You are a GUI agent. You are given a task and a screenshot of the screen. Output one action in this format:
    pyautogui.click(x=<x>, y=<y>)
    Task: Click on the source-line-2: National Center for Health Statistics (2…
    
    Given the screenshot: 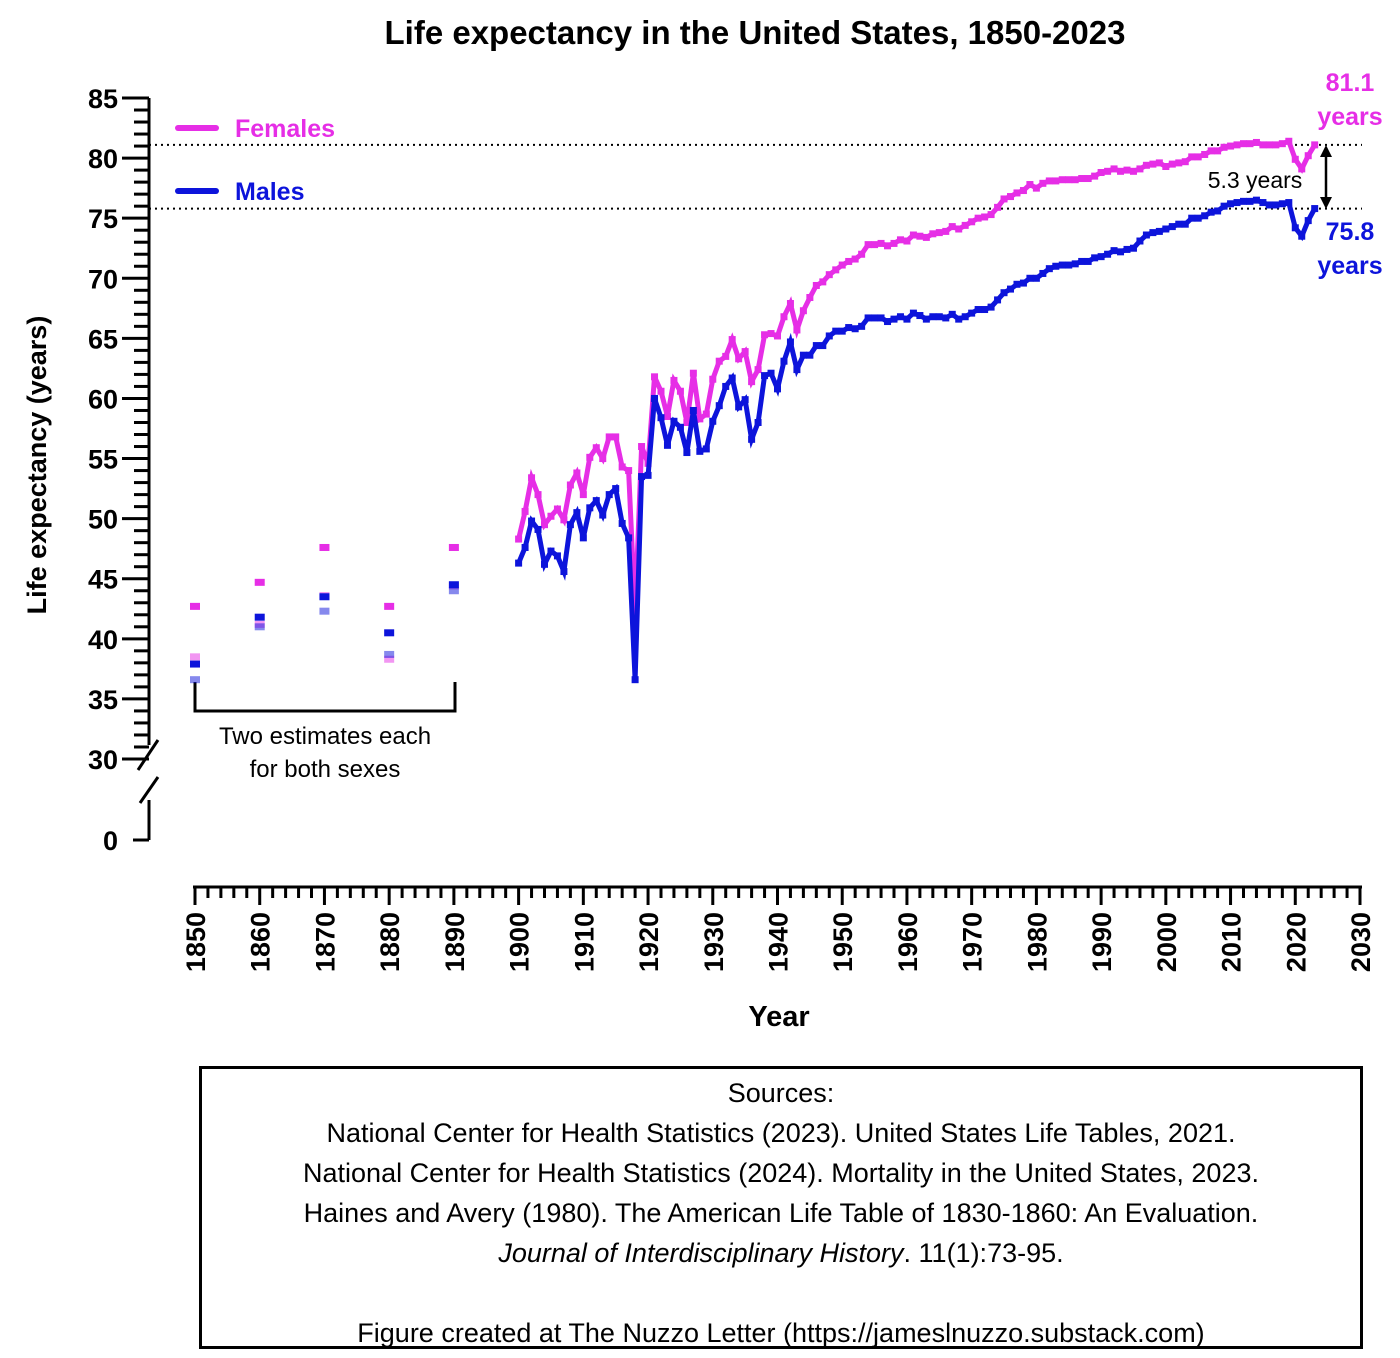 What is the action you would take?
    pyautogui.click(x=781, y=1173)
    